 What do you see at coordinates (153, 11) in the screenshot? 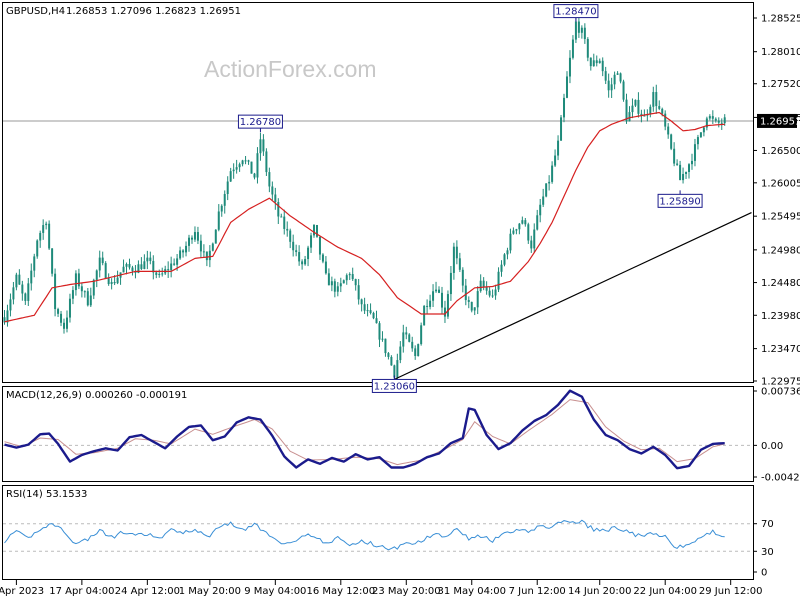
I see `chart-ohlc: 1.26853 1.27096 1.26823 1.26951` at bounding box center [153, 11].